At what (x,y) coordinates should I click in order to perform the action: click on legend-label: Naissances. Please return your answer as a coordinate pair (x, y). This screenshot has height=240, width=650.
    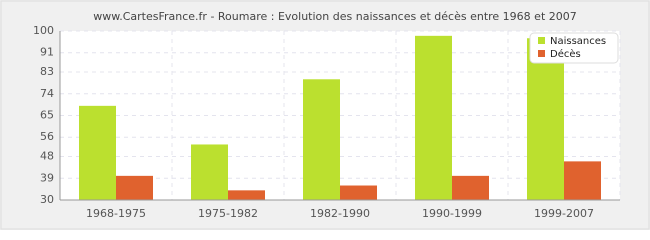
    Looking at the image, I should click on (578, 41).